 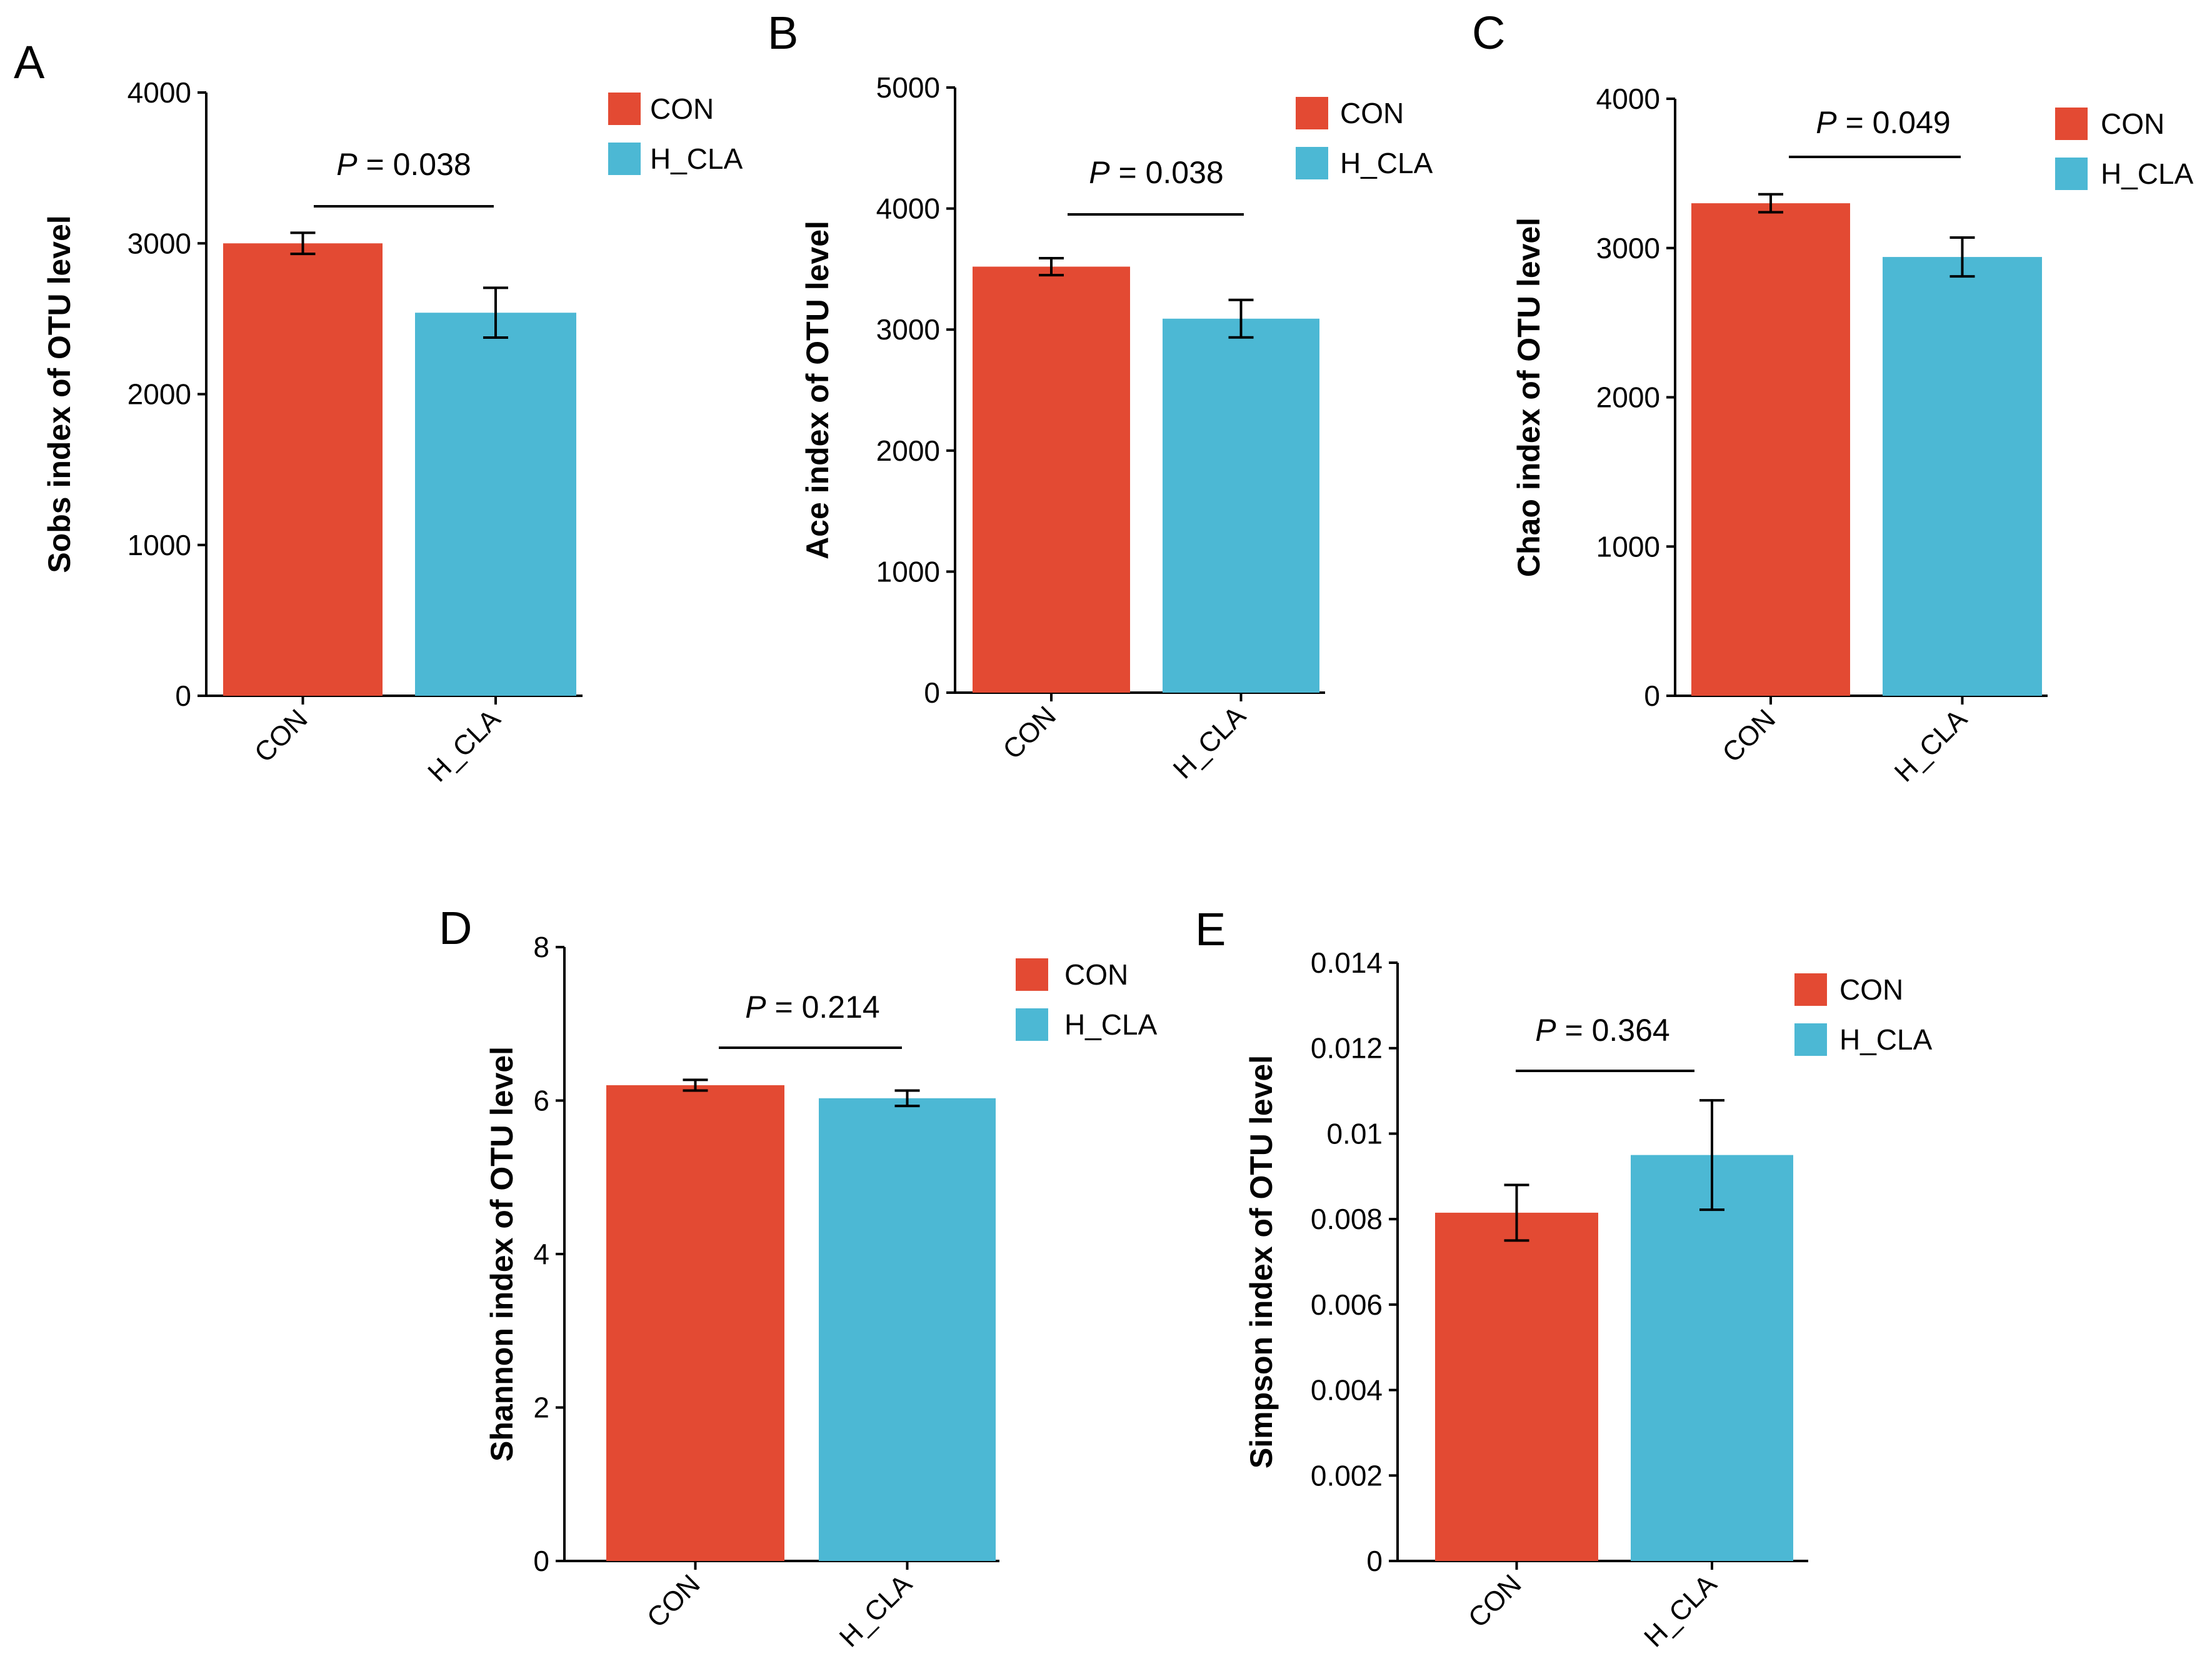 What do you see at coordinates (1347, 1219) in the screenshot?
I see `y-tick-label: 0.008` at bounding box center [1347, 1219].